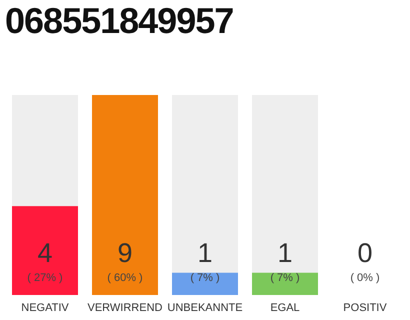 This screenshot has height=320, width=410. What do you see at coordinates (205, 308) in the screenshot?
I see `x-tick-label: UNBEKANNTE` at bounding box center [205, 308].